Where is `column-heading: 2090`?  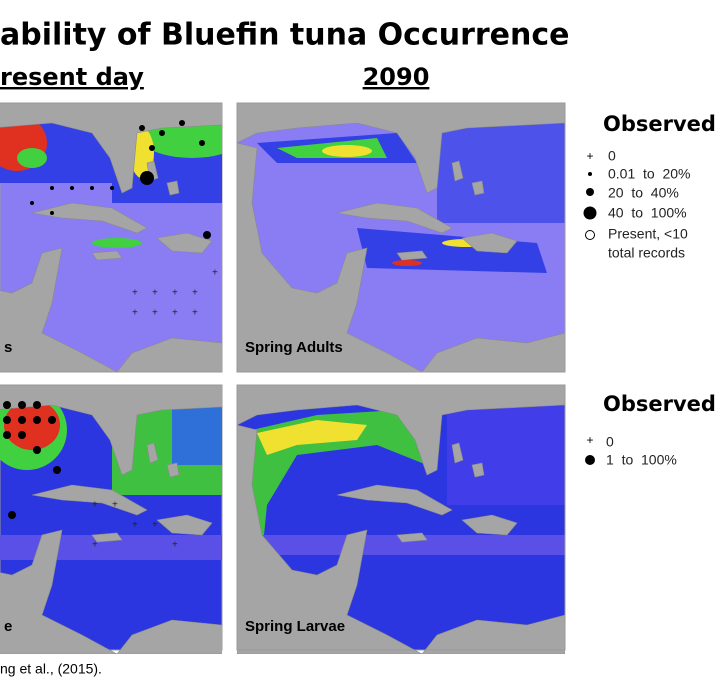
column-heading: 2090 is located at coordinates (396, 77).